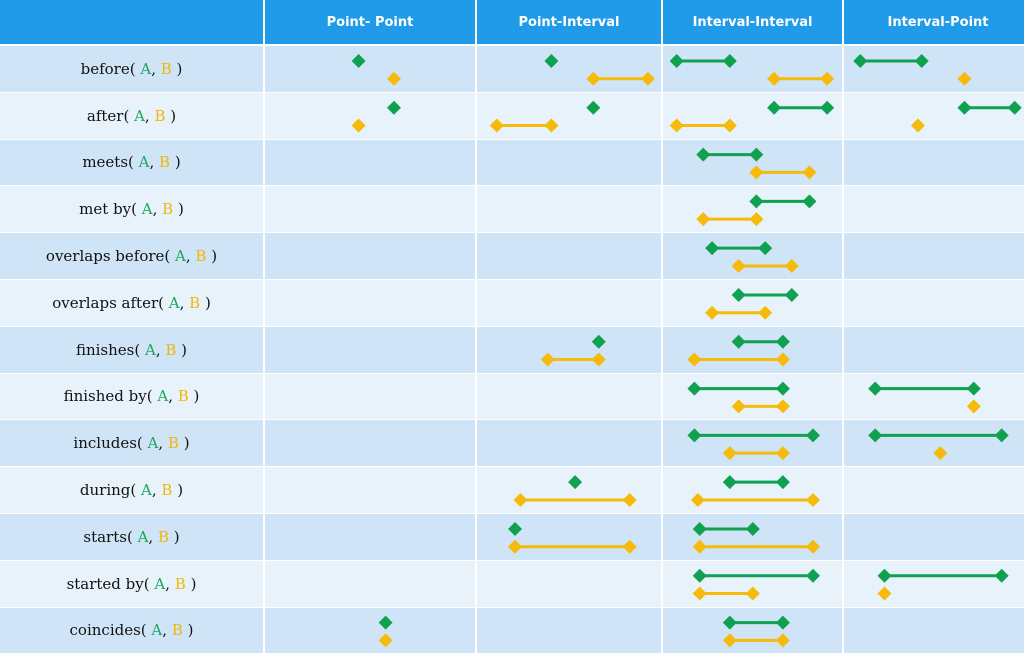 The image size is (1024, 654). I want to click on cell-r4-c0, so click(370, 256).